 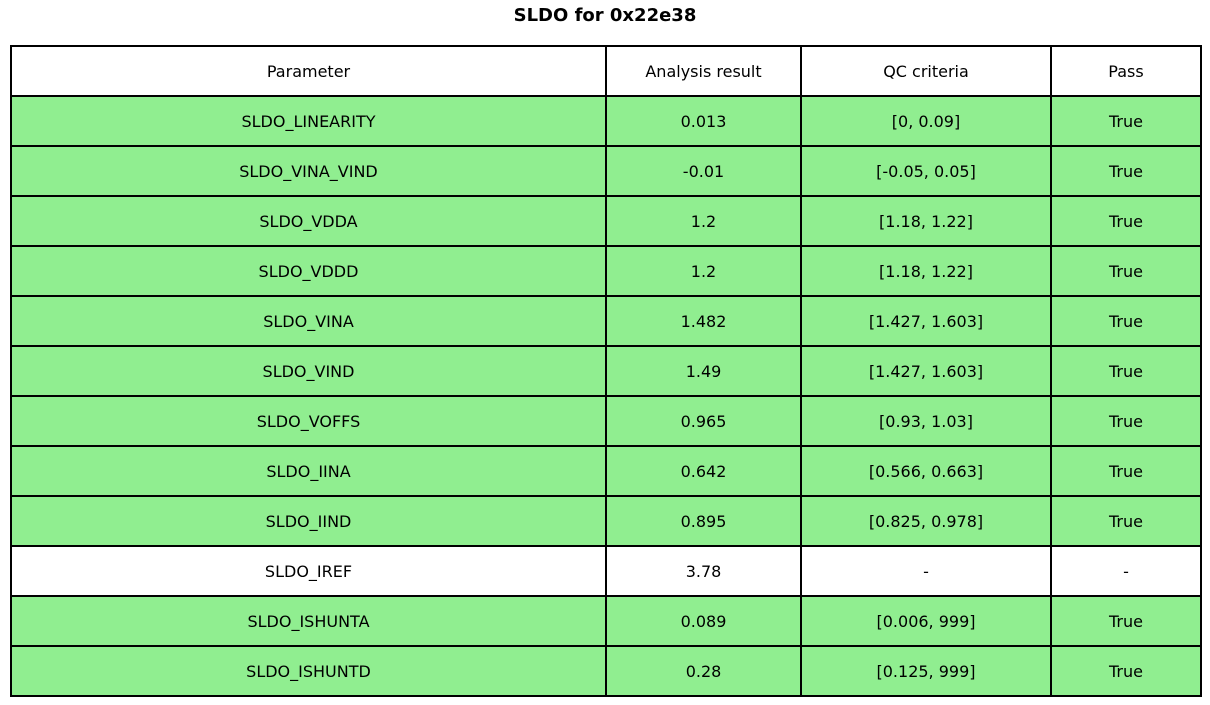 I want to click on cell-parameter: SLDO_VINA, so click(x=308, y=321).